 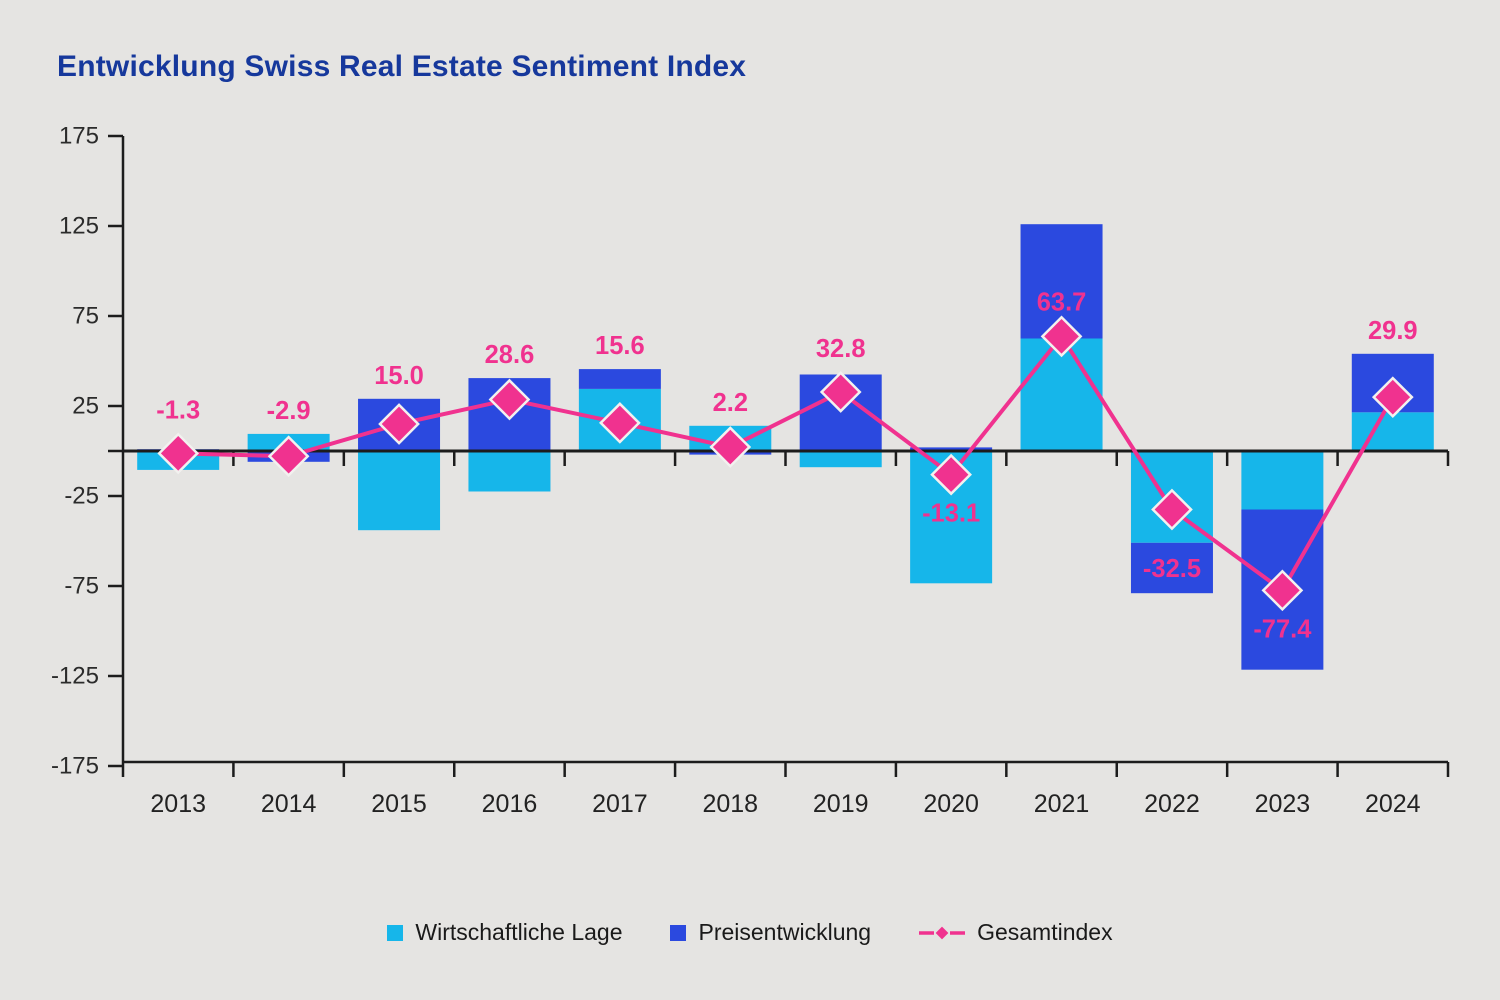 What do you see at coordinates (951, 449) in the screenshot?
I see `bar-preisentwicklung-2020` at bounding box center [951, 449].